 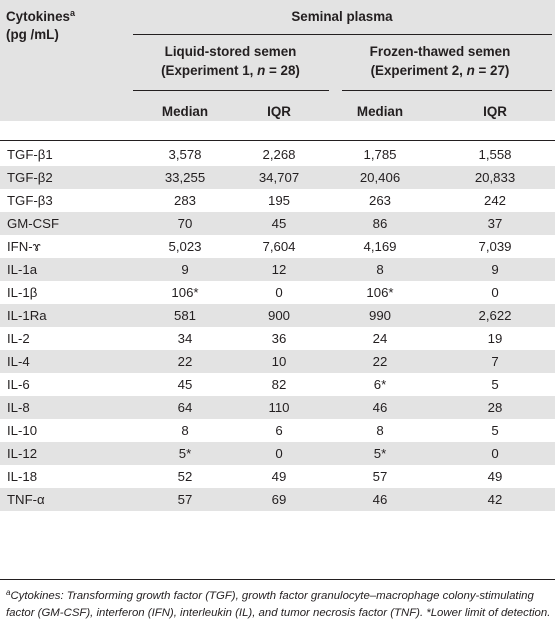 What do you see at coordinates (379, 315) in the screenshot?
I see `median-frozen: 990` at bounding box center [379, 315].